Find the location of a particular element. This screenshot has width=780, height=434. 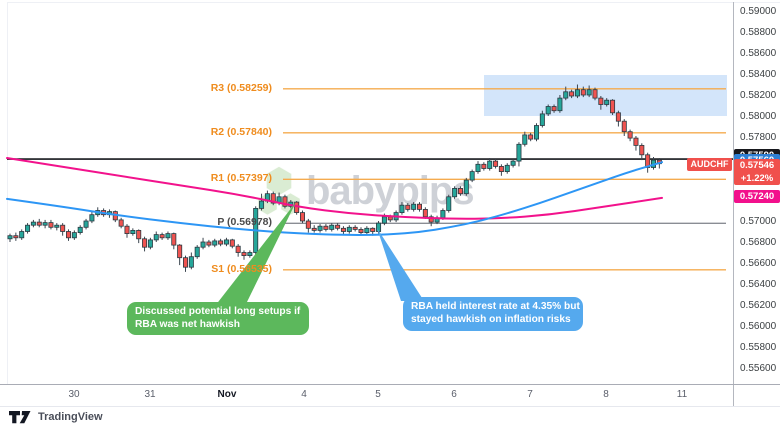

x-tick-8: 8 is located at coordinates (606, 394).